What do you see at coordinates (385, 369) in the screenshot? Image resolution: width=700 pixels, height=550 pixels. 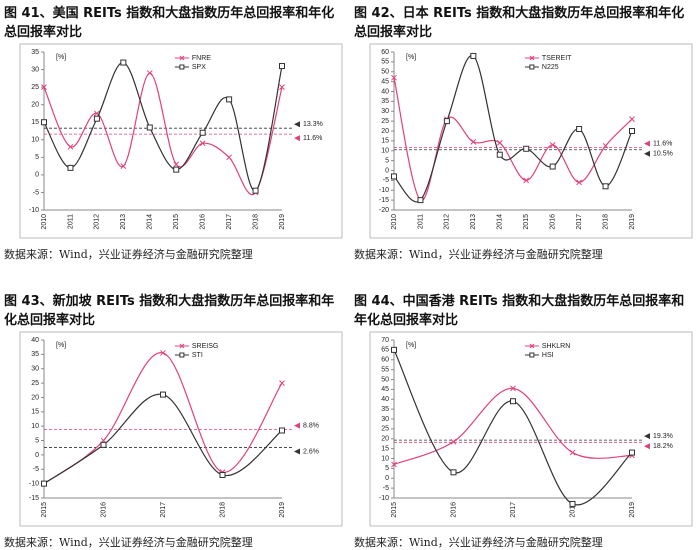 I see `y-tick-label: 55` at bounding box center [385, 369].